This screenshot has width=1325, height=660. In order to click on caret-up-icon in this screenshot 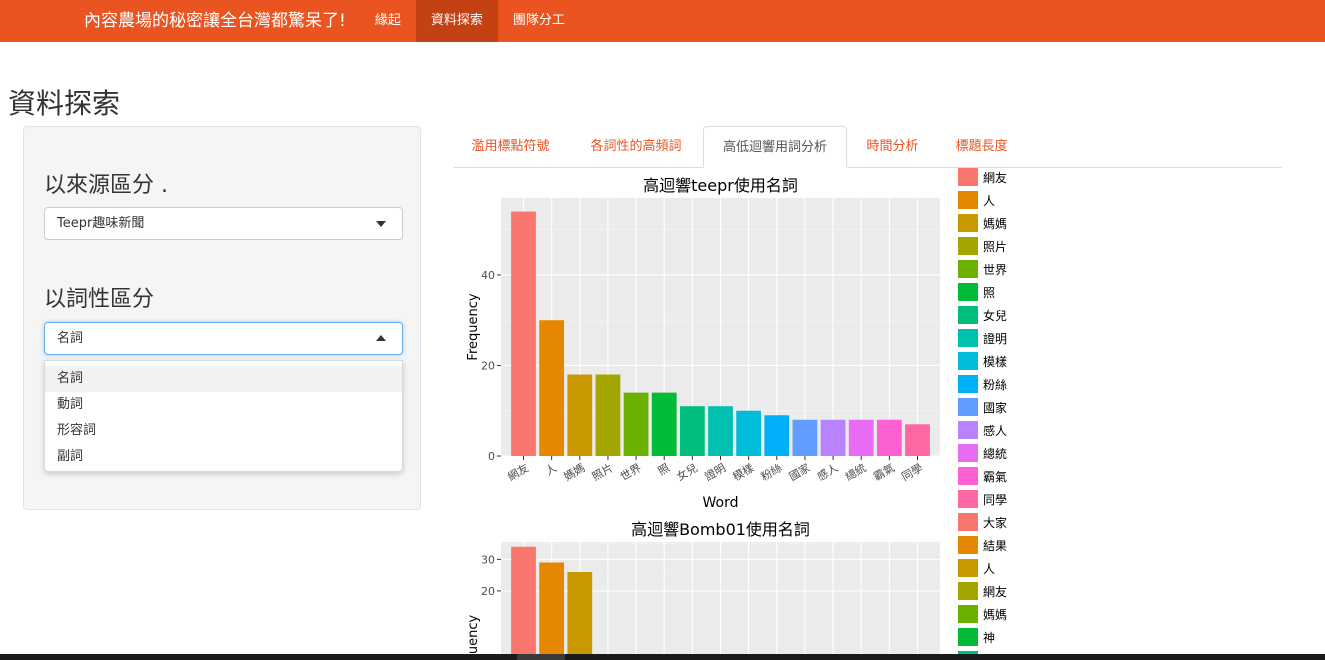, I will do `click(381, 338)`.